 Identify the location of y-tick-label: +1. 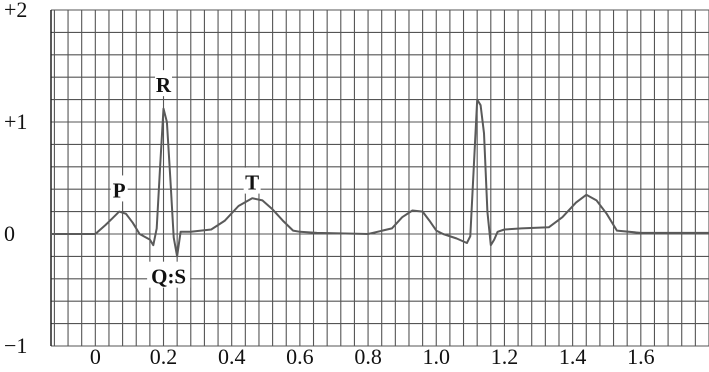
(15, 121).